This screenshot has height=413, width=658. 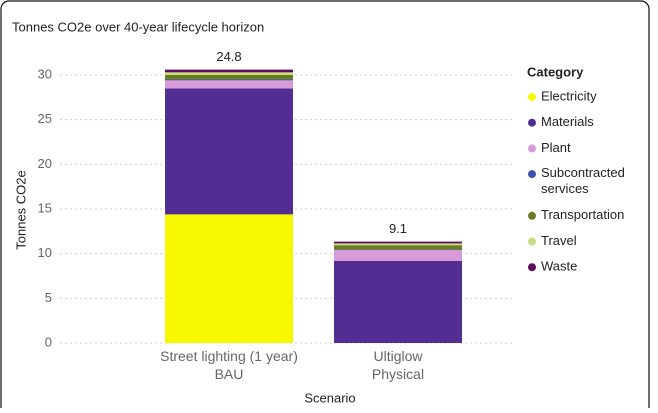 What do you see at coordinates (45, 207) in the screenshot?
I see `y-tick-label: 15` at bounding box center [45, 207].